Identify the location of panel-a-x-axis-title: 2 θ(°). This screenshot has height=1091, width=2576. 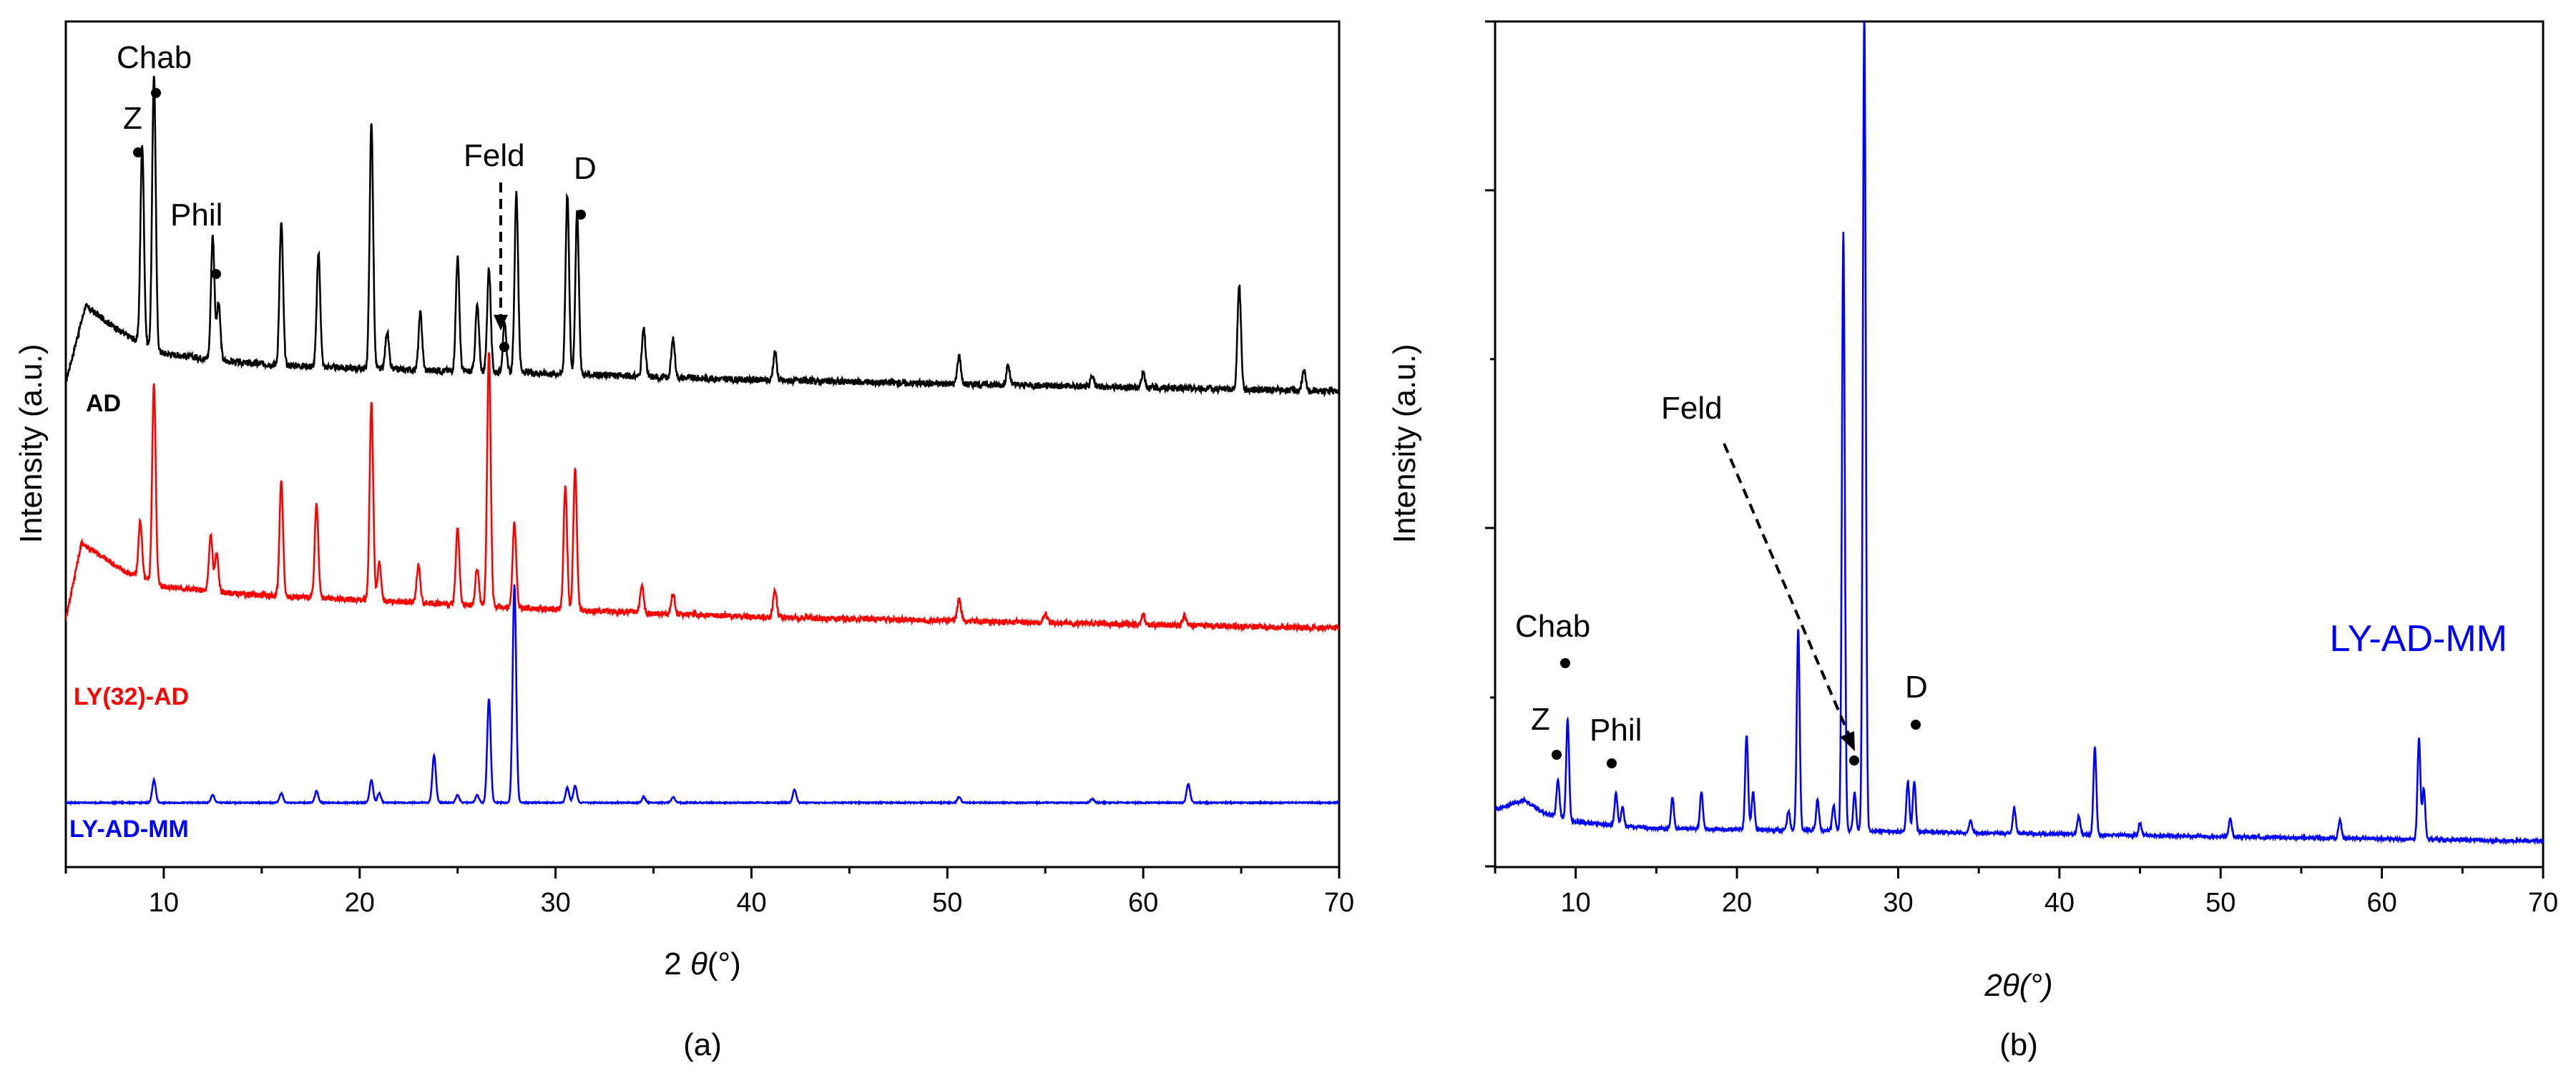
(702, 964).